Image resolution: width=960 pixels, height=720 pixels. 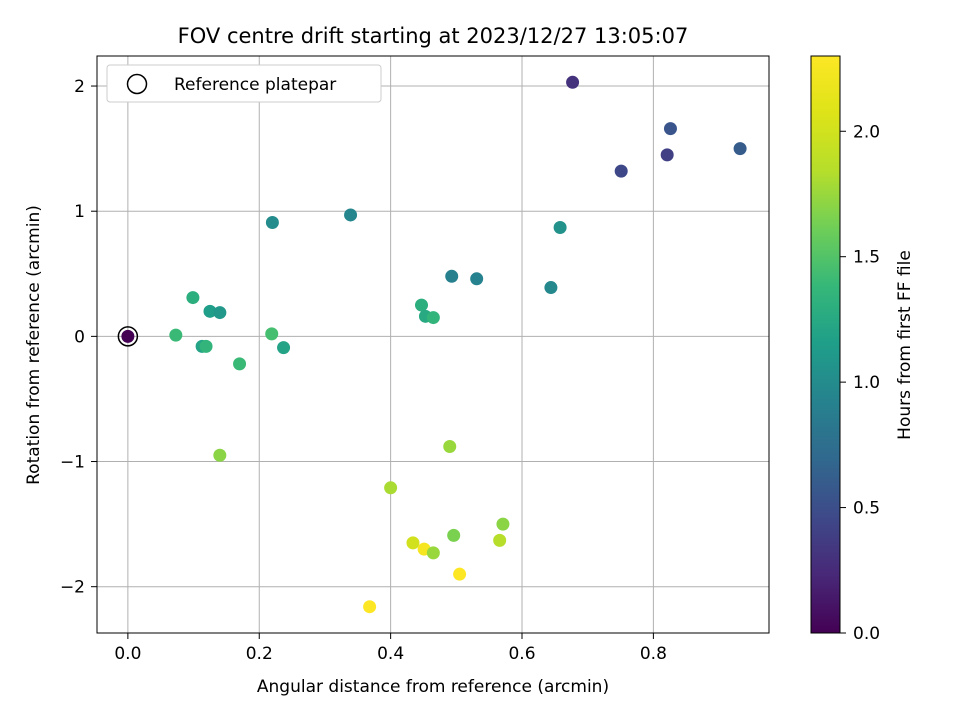 I want to click on colorbar-ticks: 0.0 0.5 1.0 1.5 2.0, so click(x=860, y=383).